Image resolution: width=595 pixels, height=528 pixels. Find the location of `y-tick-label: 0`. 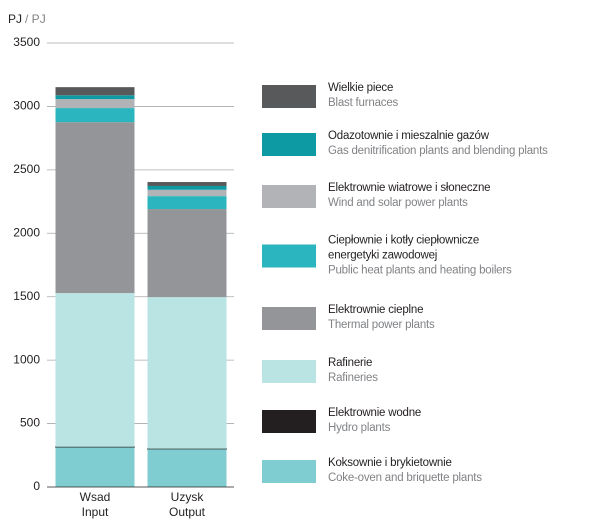

y-tick-label: 0 is located at coordinates (36, 486).